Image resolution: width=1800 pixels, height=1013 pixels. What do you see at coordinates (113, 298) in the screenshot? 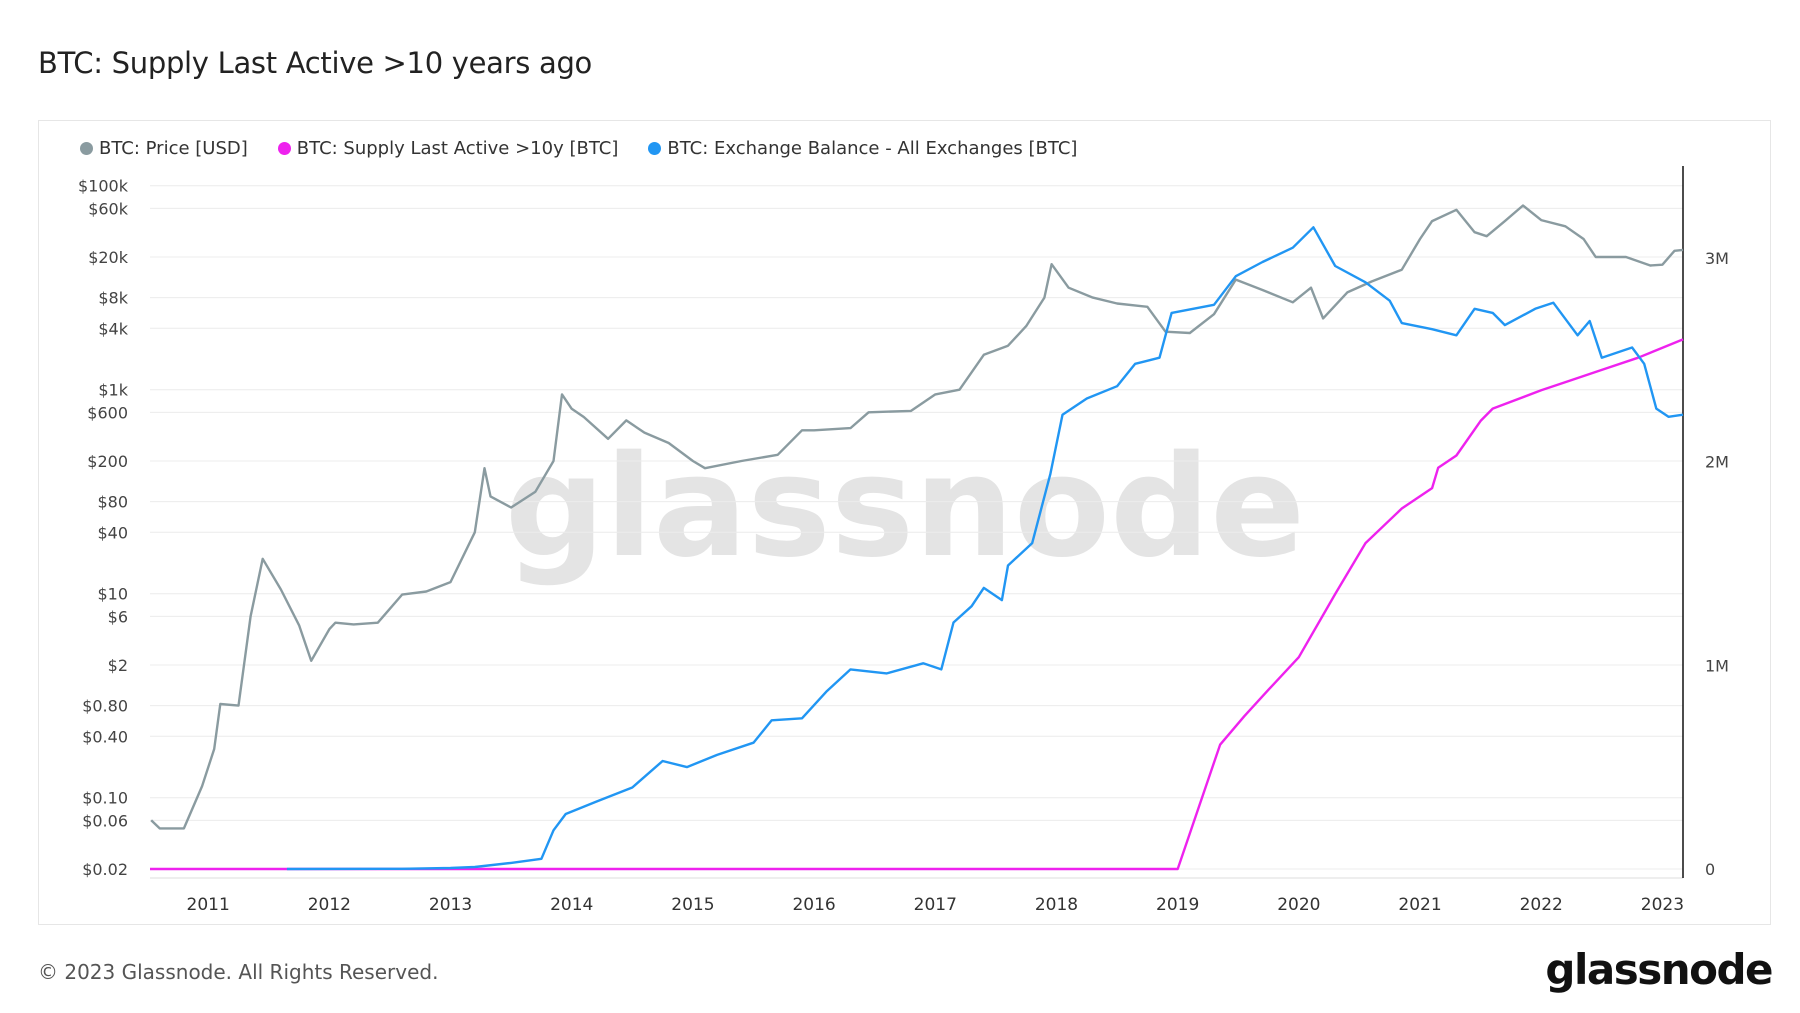
I see `y-left-tick-label: $8k` at bounding box center [113, 298].